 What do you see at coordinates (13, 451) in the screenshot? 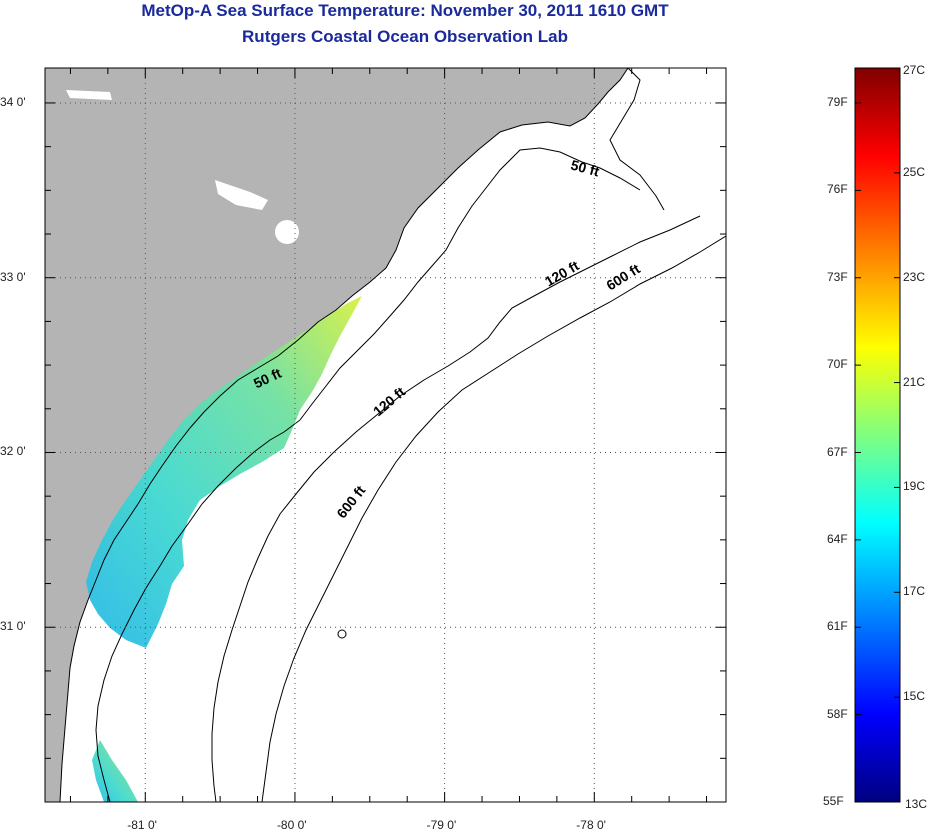
I see `lat-tick-label: 32 0'` at bounding box center [13, 451].